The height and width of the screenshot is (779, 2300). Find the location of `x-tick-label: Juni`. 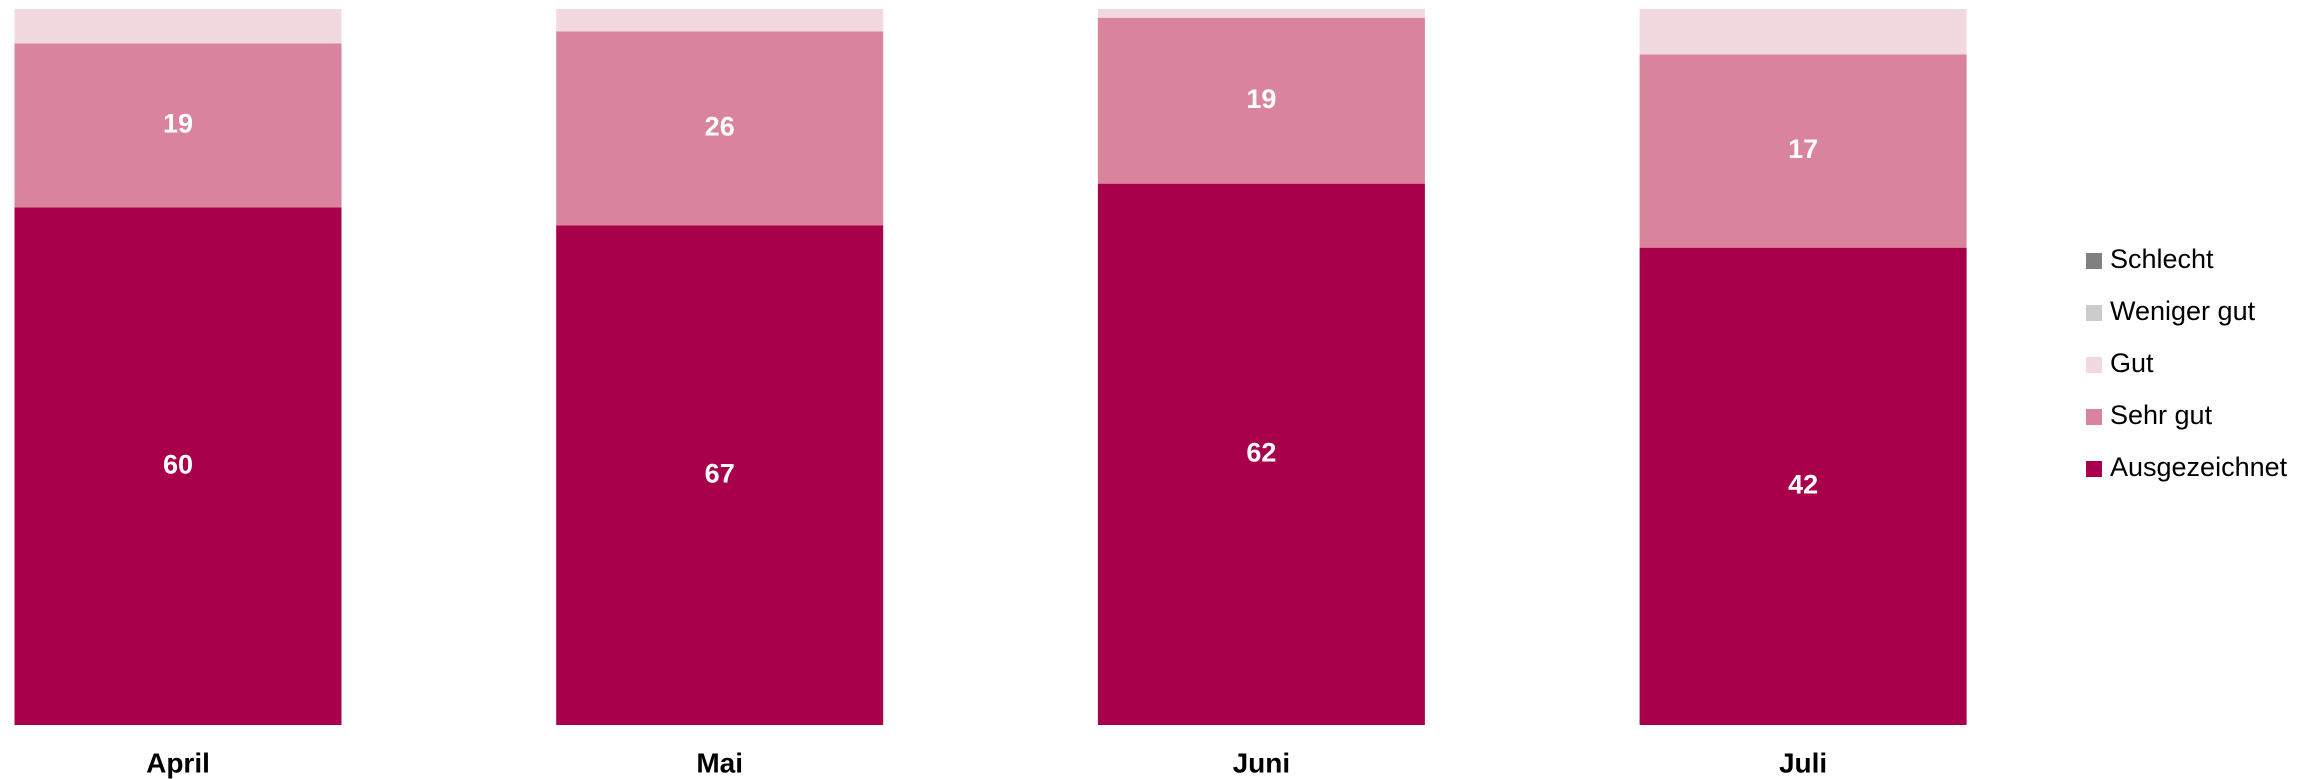

x-tick-label: Juni is located at coordinates (1262, 762).